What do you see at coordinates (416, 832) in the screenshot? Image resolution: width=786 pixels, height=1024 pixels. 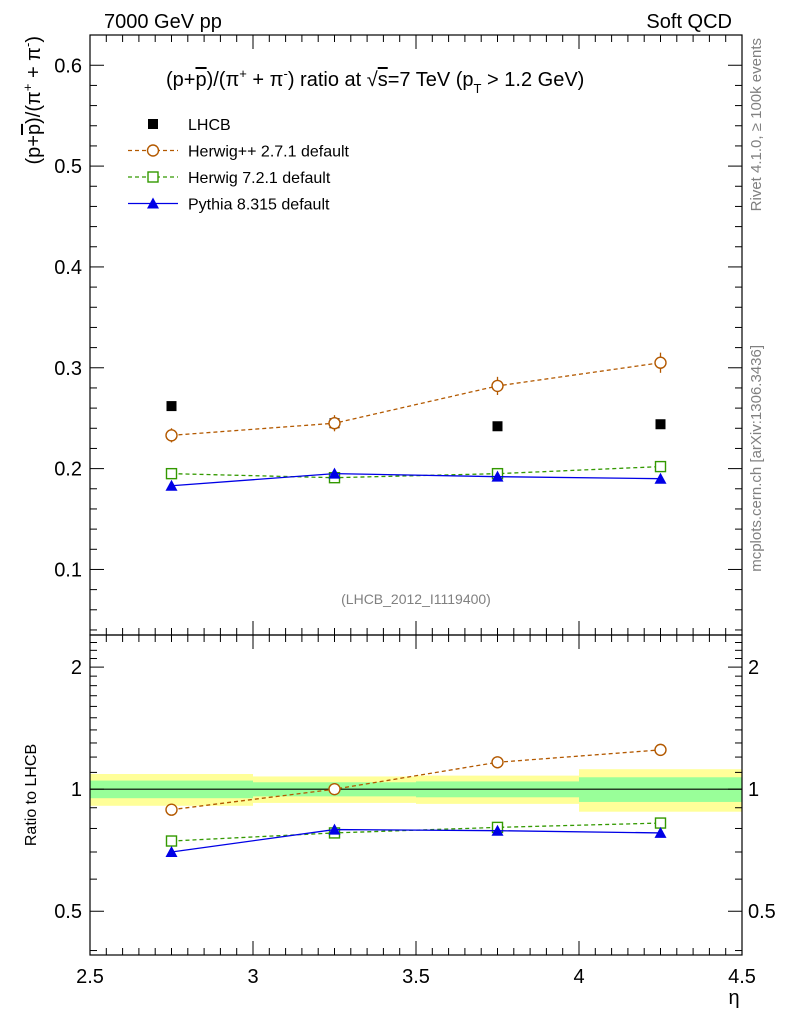 I see `ratio-line-herwig7` at bounding box center [416, 832].